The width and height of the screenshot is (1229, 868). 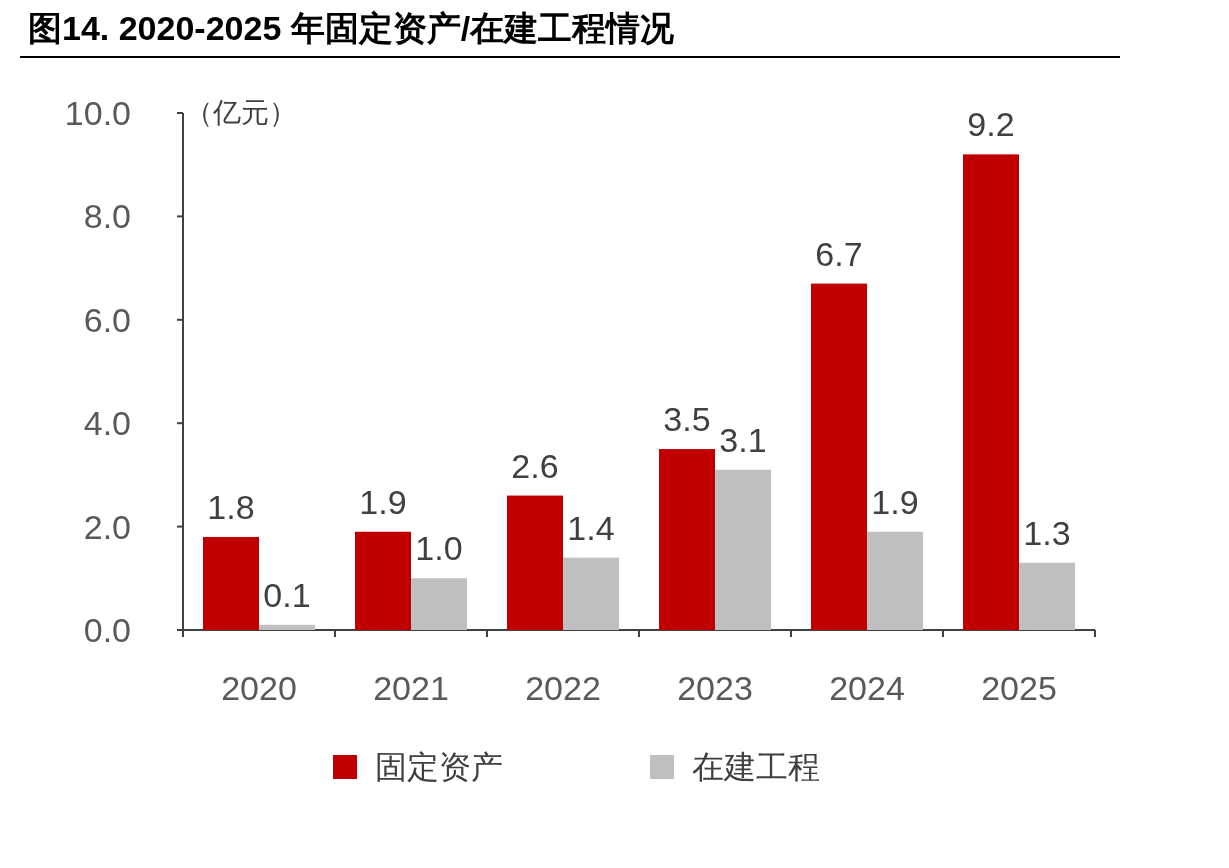 I want to click on data-label: 1.0, so click(x=439, y=548).